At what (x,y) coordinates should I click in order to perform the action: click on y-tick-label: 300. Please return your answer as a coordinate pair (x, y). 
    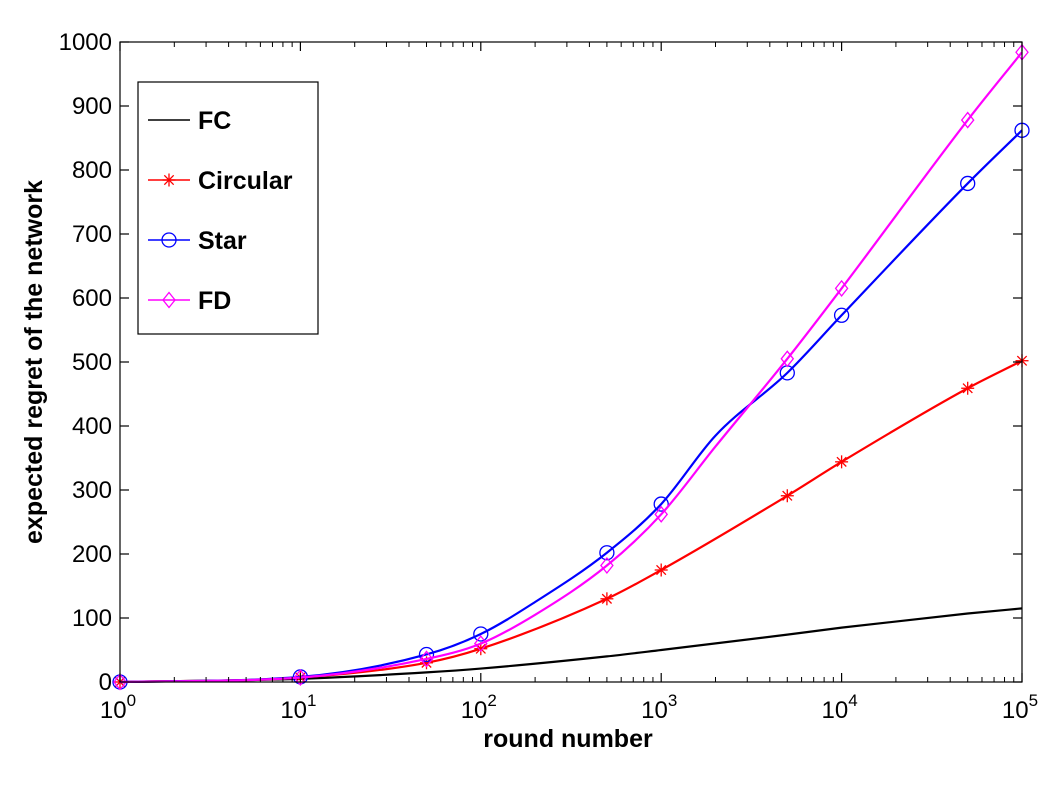
    Looking at the image, I should click on (92, 490).